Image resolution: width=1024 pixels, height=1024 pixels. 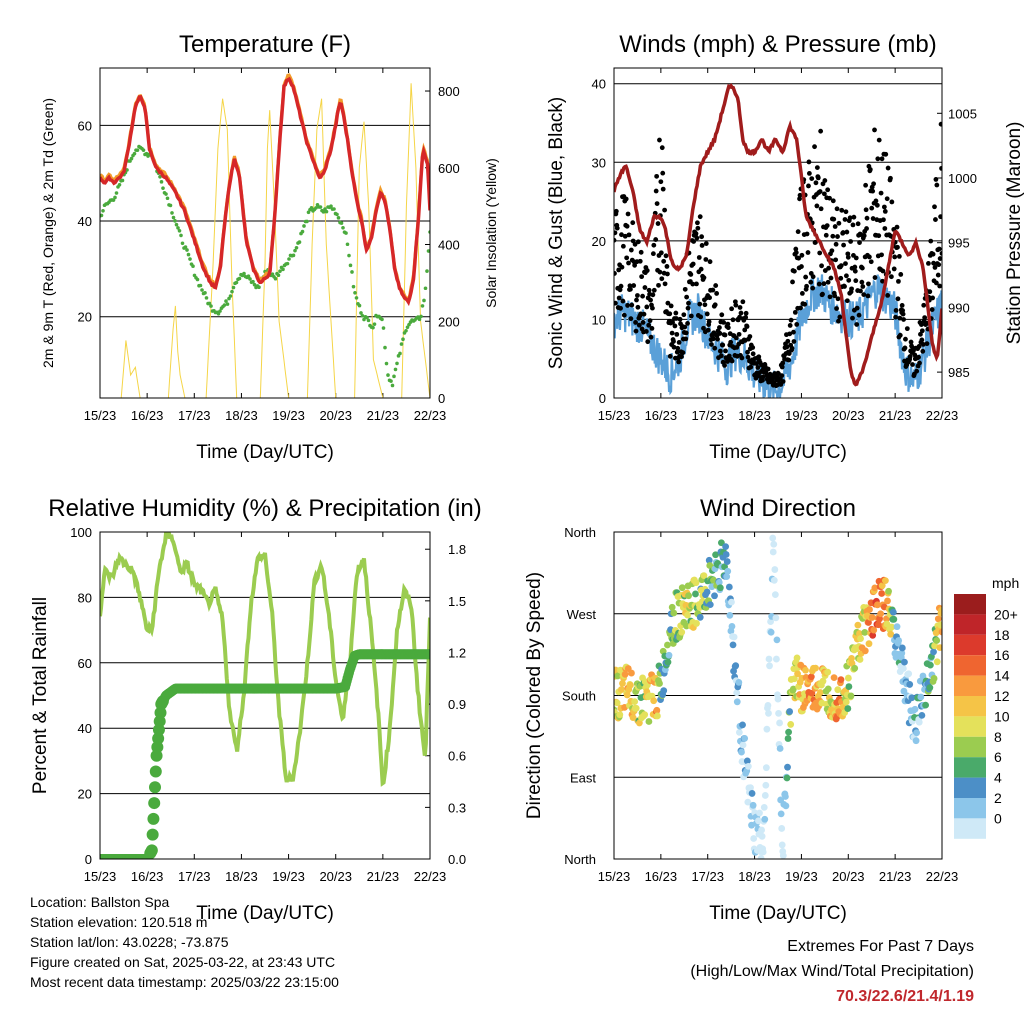 What do you see at coordinates (707, 415) in the screenshot?
I see `x-tick-label: 17/23` at bounding box center [707, 415].